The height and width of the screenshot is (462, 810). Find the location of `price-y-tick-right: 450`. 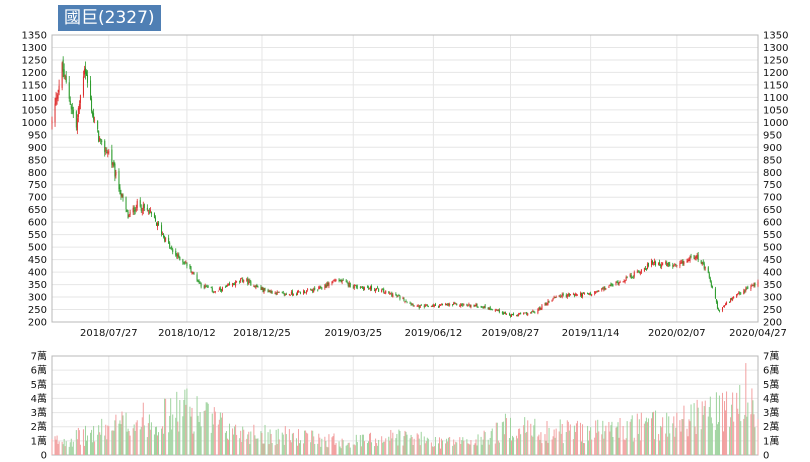

price-y-tick-right: 450 is located at coordinates (772, 260).